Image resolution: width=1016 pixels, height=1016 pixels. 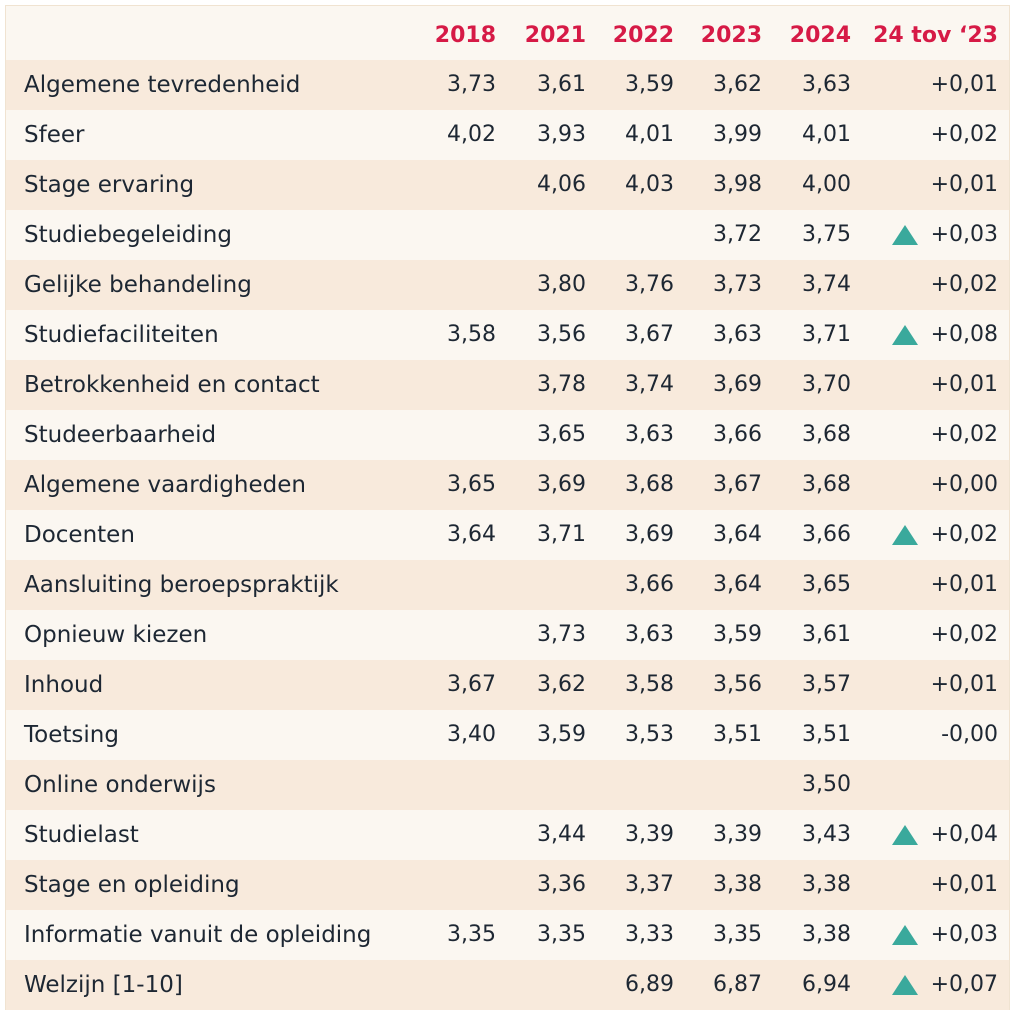 What do you see at coordinates (471, 534) in the screenshot?
I see `value-cell-2018: 3,64` at bounding box center [471, 534].